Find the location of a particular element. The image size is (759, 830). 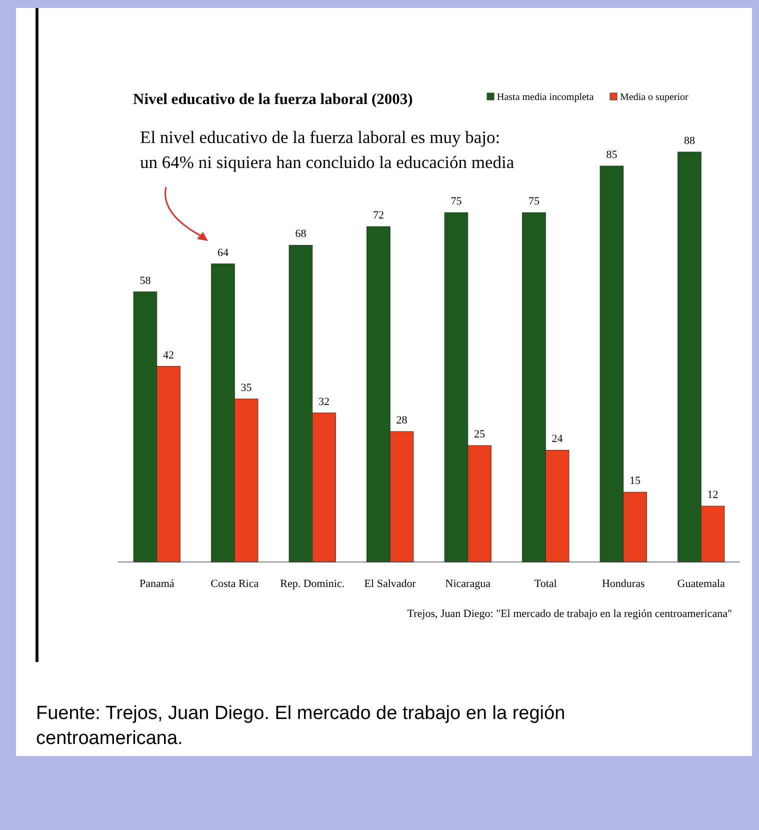

x-tick-label: Panamá is located at coordinates (156, 584).